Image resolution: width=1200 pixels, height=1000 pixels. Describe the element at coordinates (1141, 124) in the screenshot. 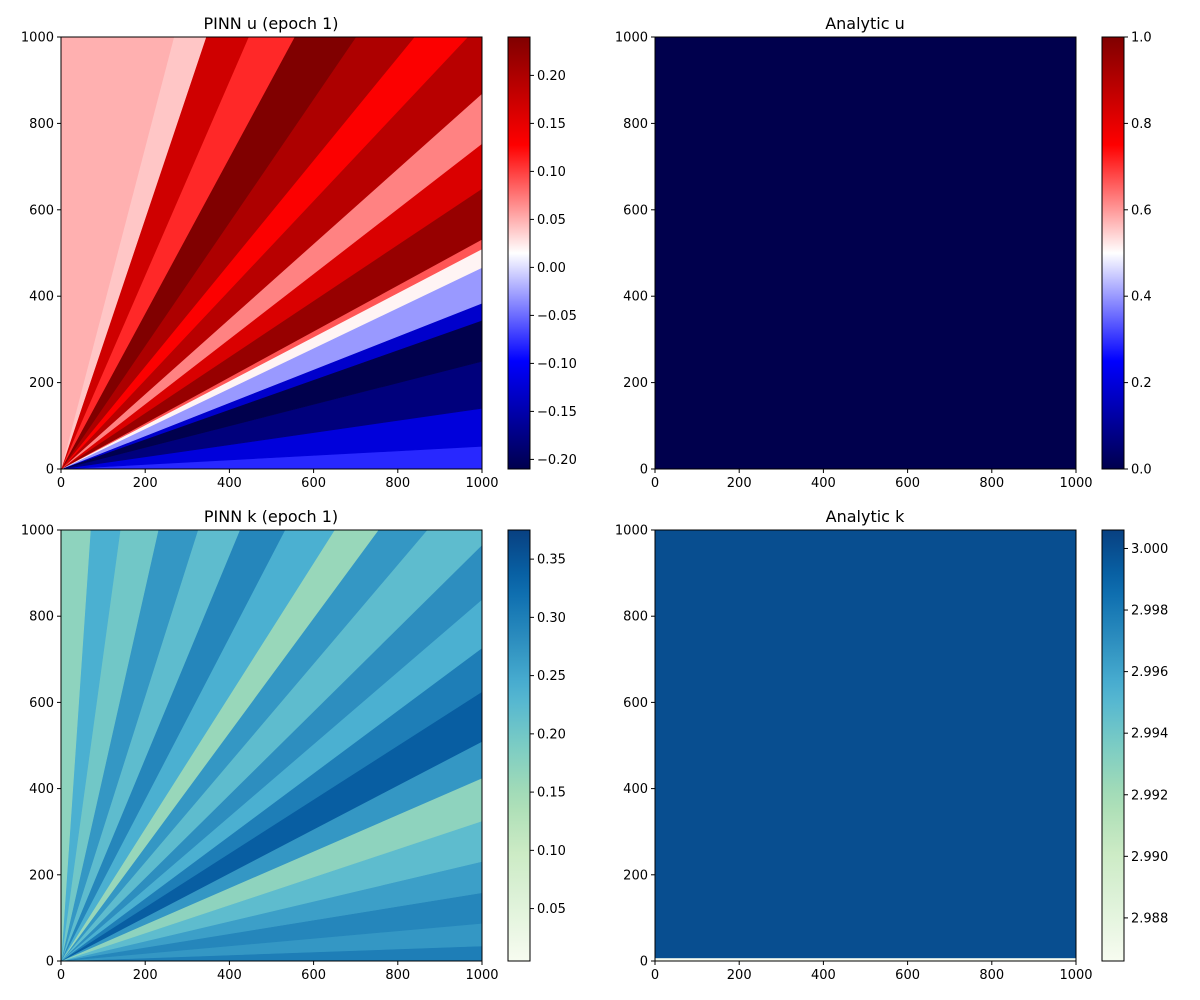

I see `colorbar-tick-label: 0.8` at that location.